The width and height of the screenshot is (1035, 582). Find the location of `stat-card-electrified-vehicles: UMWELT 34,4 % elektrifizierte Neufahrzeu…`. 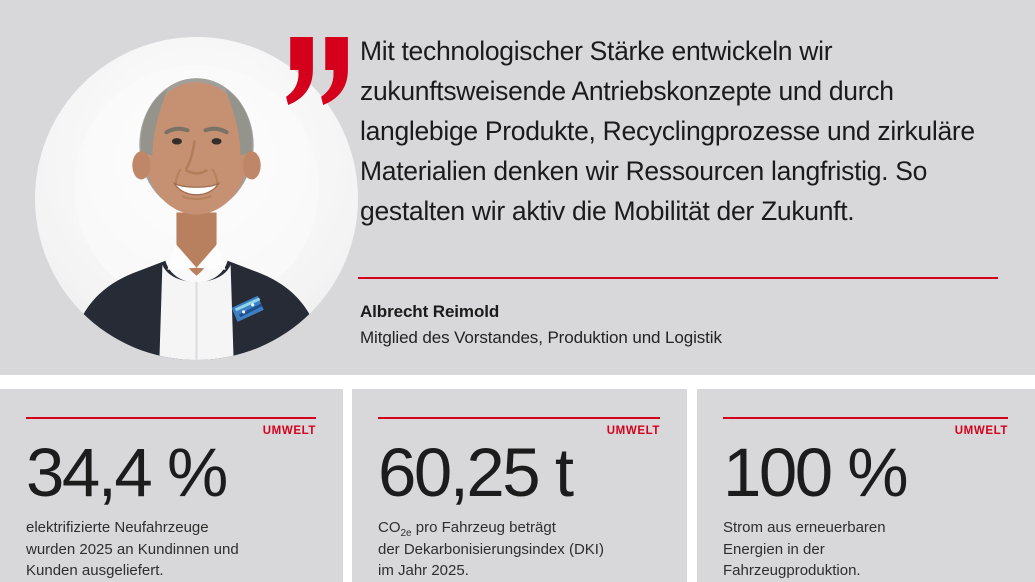

stat-card-electrified-vehicles: UMWELT 34,4 % elektrifizierte Neufahrzeu… is located at coordinates (171, 485).